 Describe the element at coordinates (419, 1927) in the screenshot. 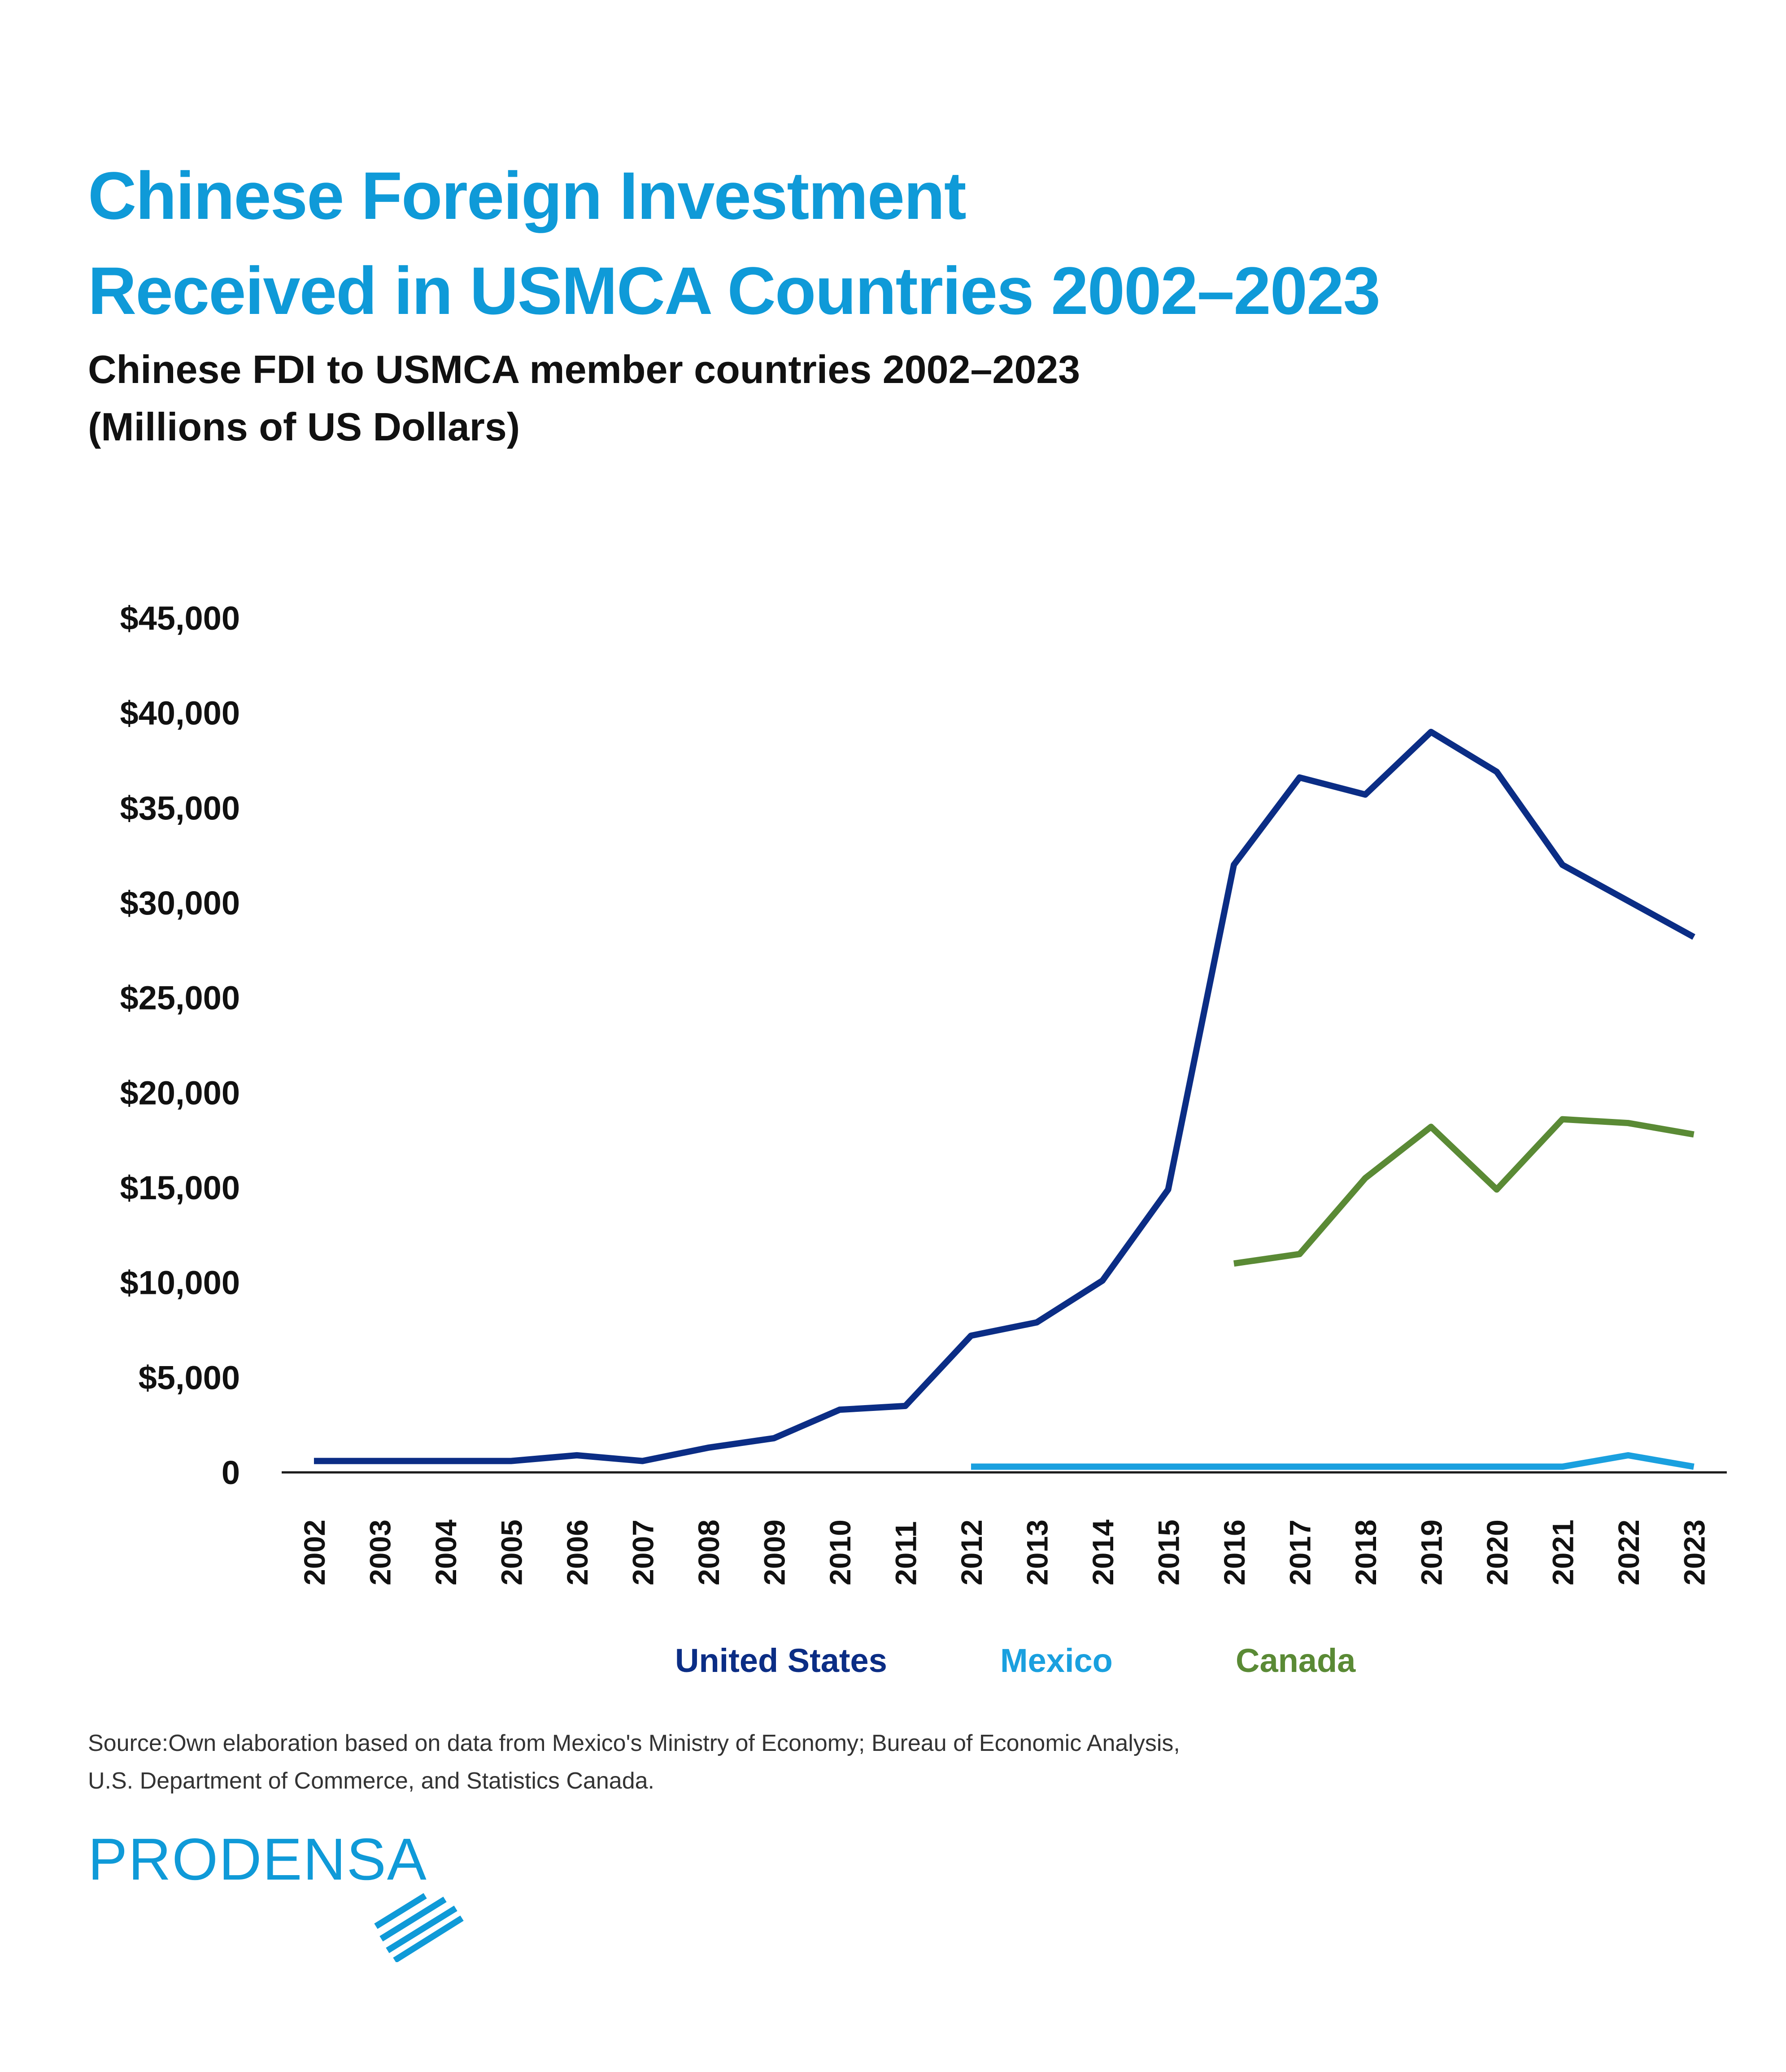

I see `diagonal-stripes-icon` at that location.